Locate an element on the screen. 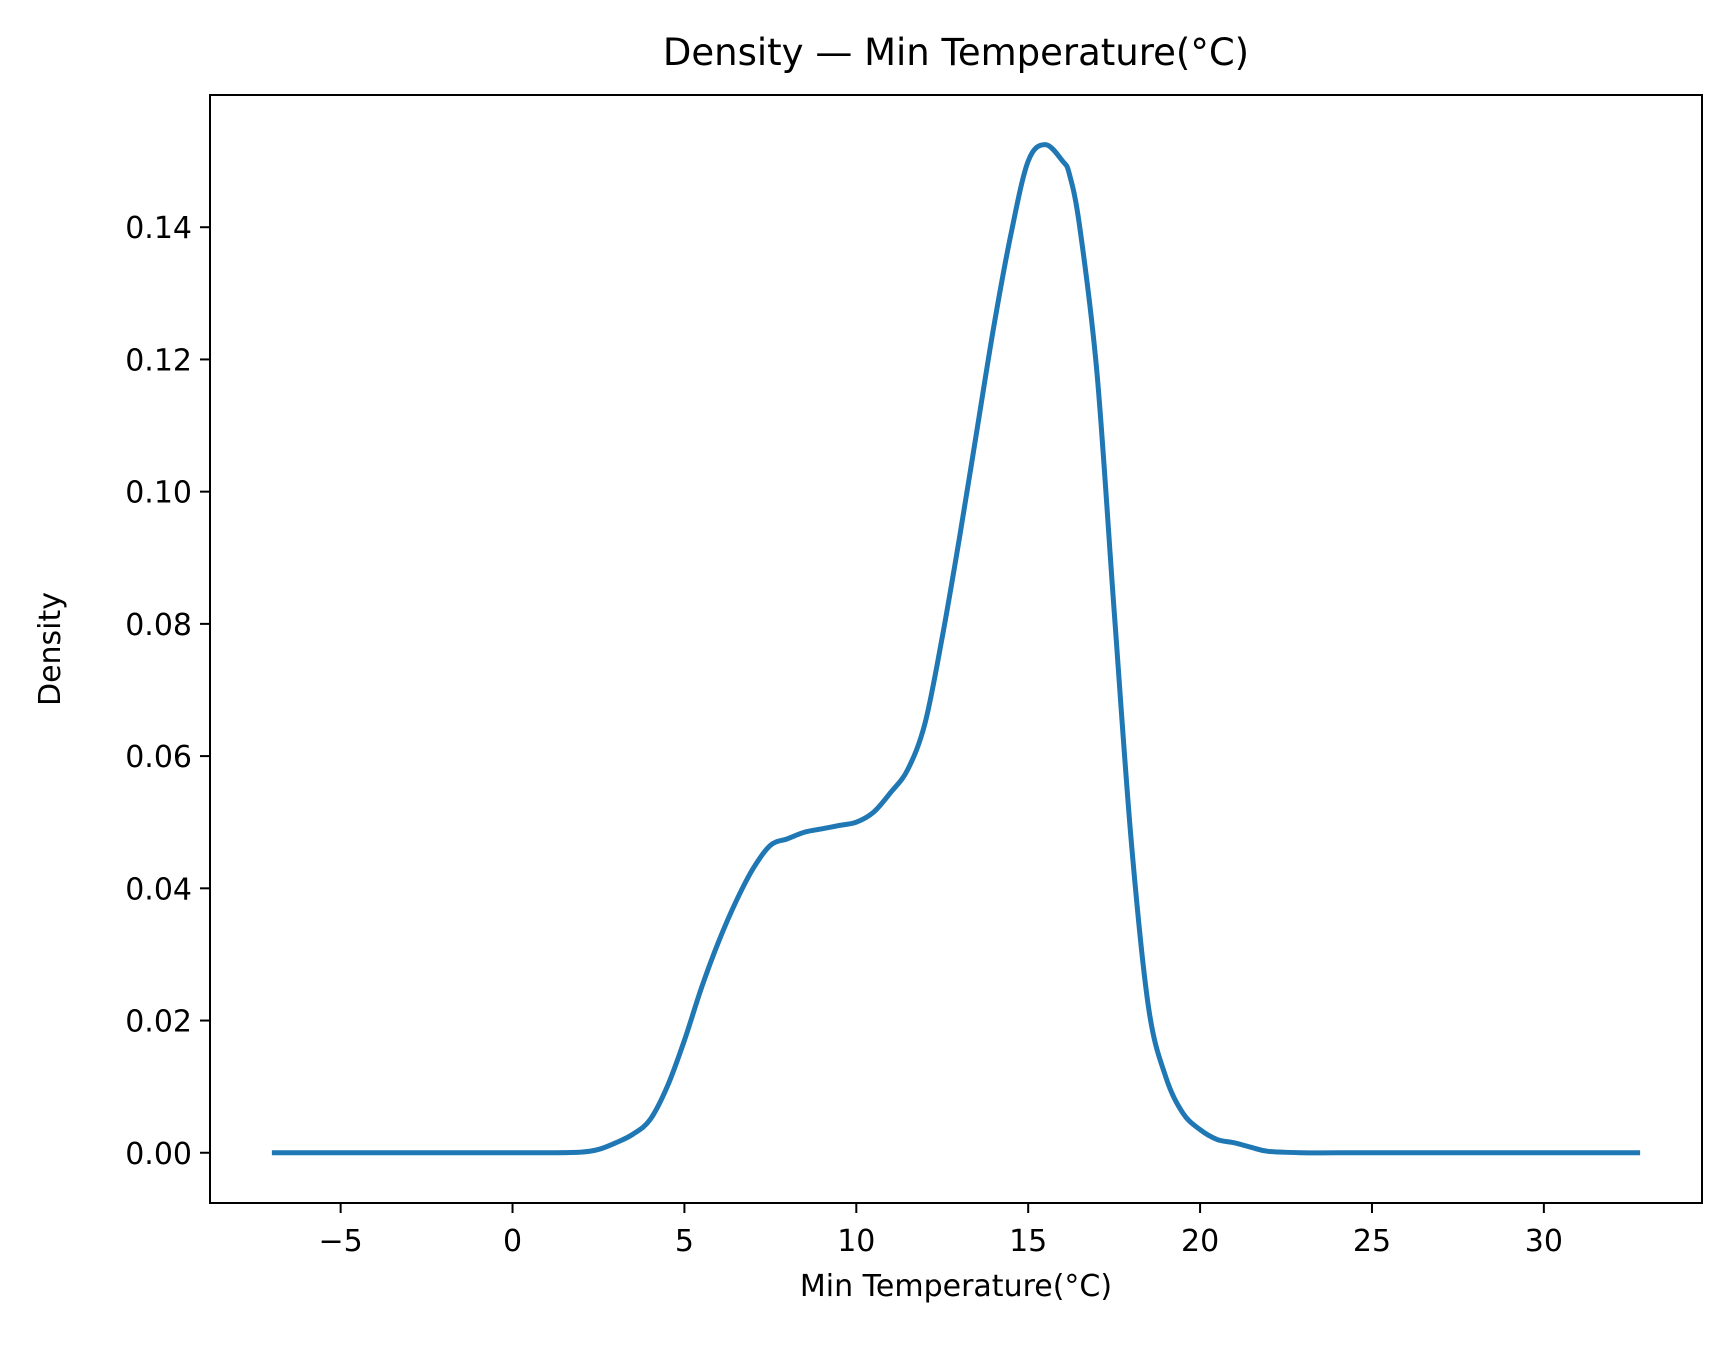  chart-title: Density — Min Temperature(°C) is located at coordinates (956, 52).